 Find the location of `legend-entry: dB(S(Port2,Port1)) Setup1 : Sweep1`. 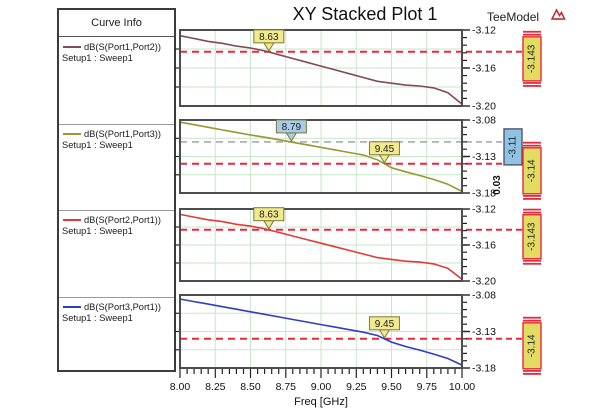

legend-entry: dB(S(Port2,Port1)) Setup1 : Sweep1 is located at coordinates (116, 223).